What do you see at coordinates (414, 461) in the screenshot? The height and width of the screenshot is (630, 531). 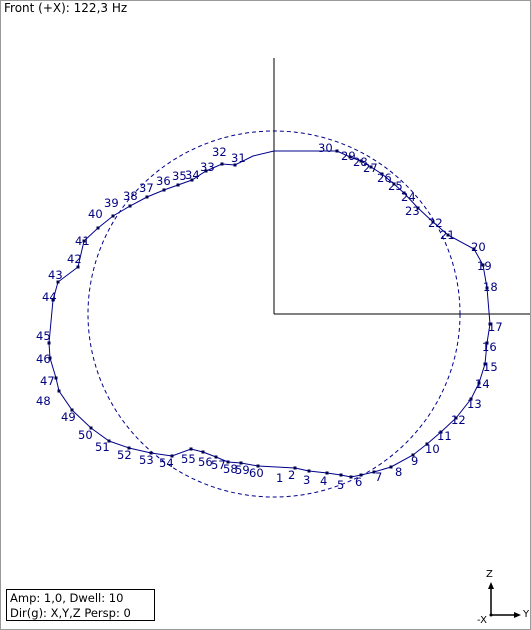 I see `point-label: 9` at bounding box center [414, 461].